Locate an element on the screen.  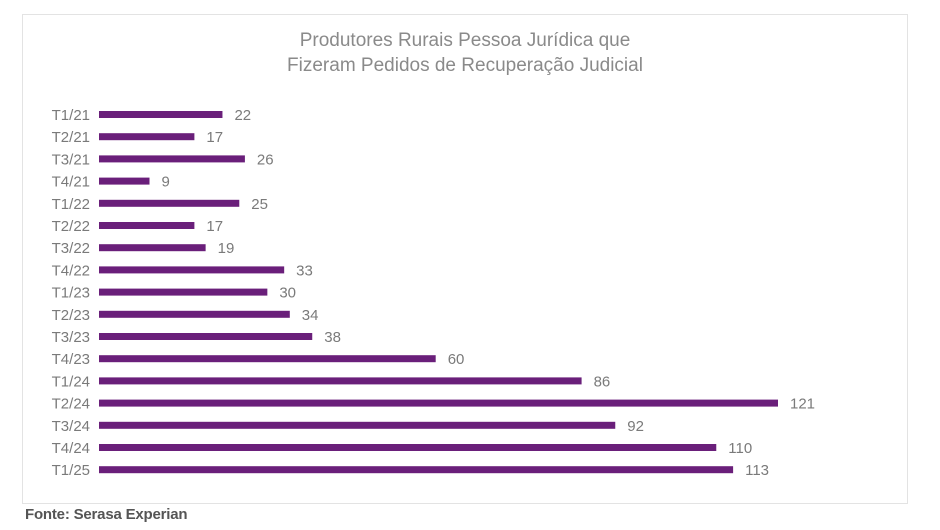
category-label: T2/24 is located at coordinates (71, 404).